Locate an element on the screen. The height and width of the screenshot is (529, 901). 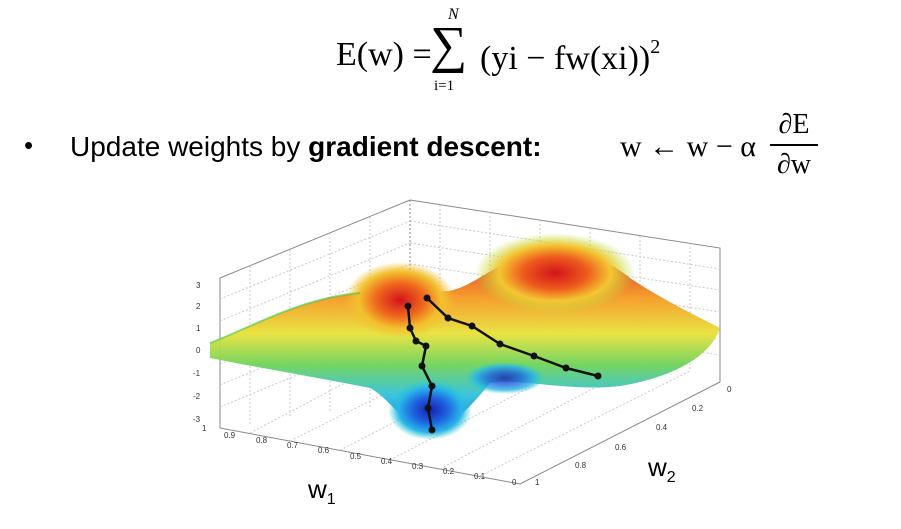
w2-tick-label: 0.4 is located at coordinates (662, 427).